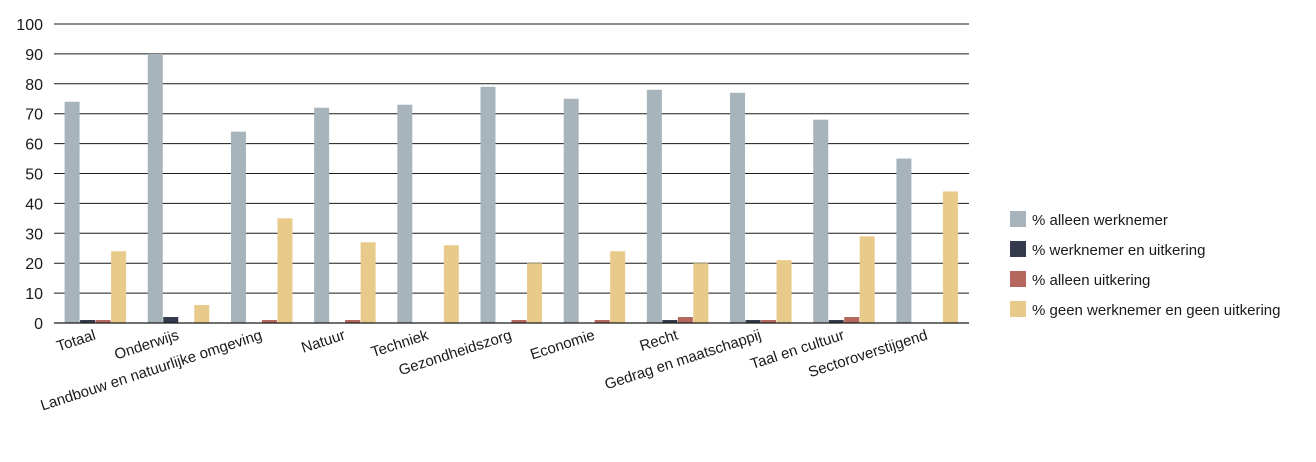  What do you see at coordinates (34, 85) in the screenshot?
I see `y-tick-label: 80` at bounding box center [34, 85].